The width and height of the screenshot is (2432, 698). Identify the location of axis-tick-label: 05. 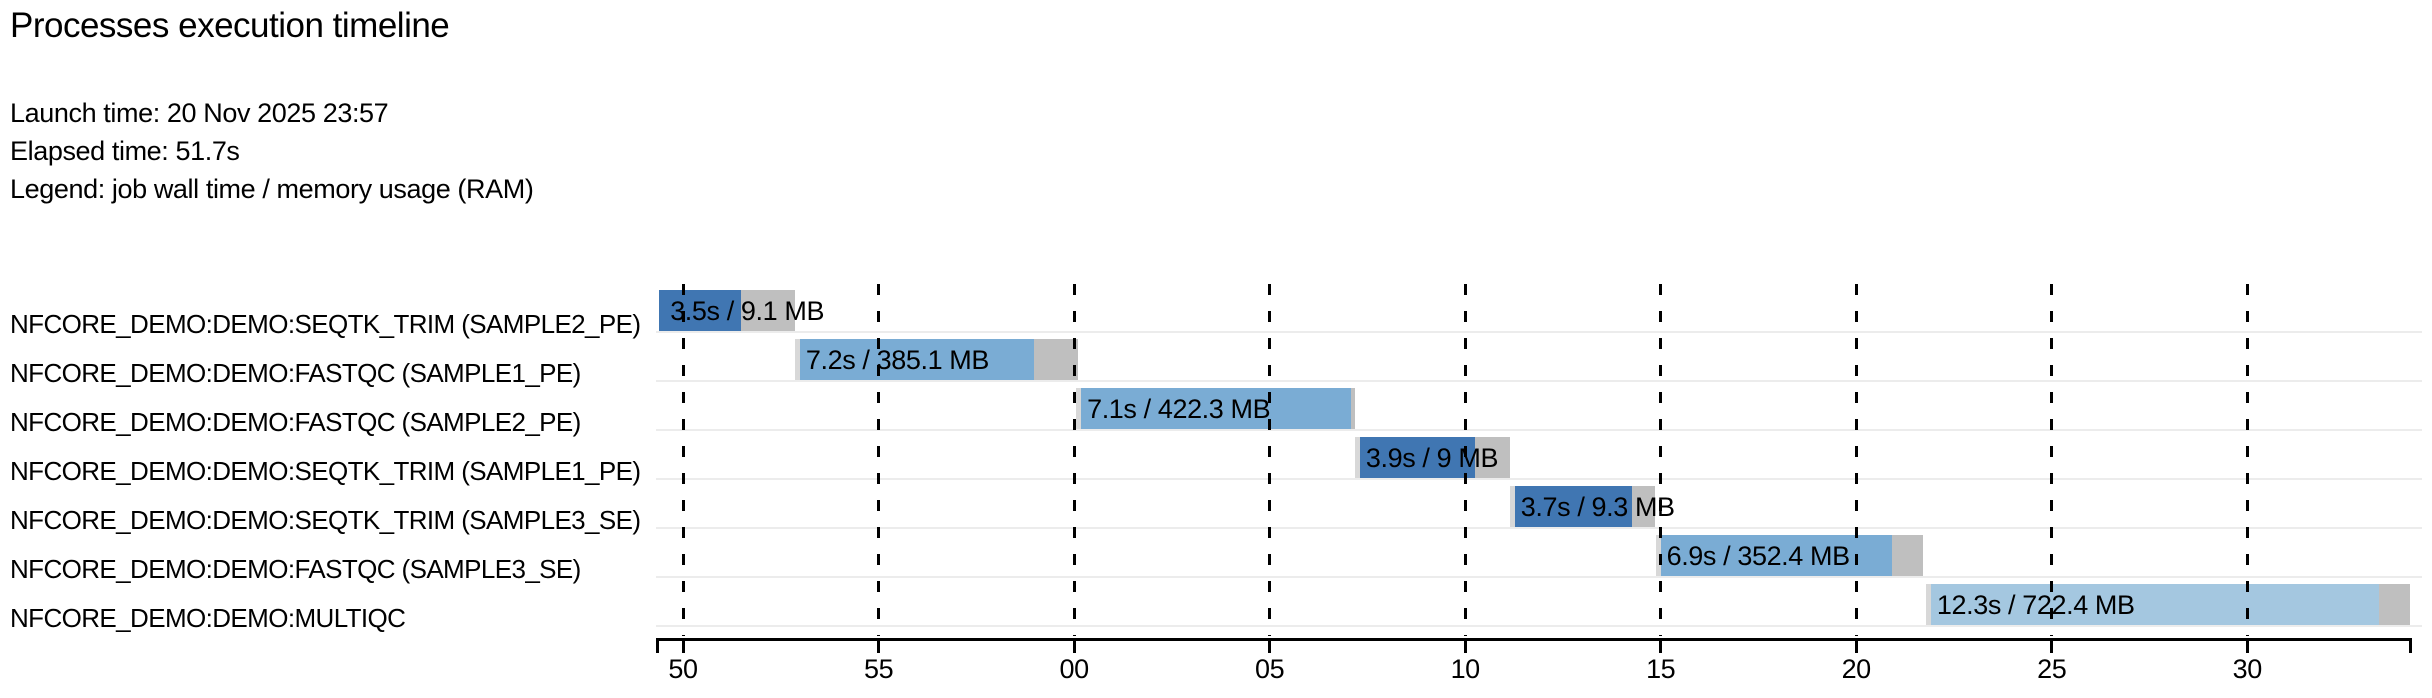
(1269, 669).